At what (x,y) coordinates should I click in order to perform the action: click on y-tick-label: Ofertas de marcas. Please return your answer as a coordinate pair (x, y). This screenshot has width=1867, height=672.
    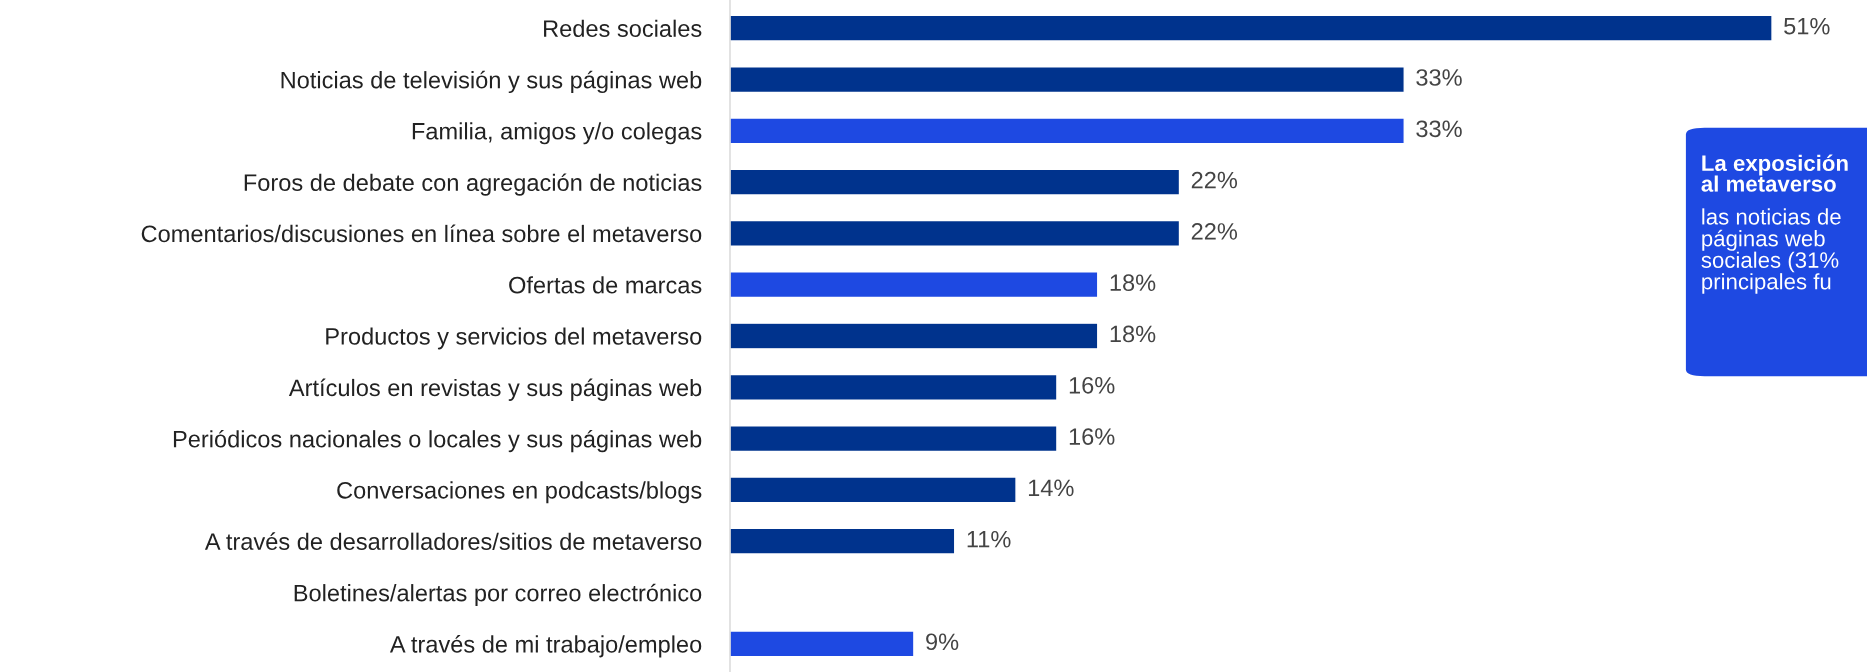
    Looking at the image, I should click on (605, 285).